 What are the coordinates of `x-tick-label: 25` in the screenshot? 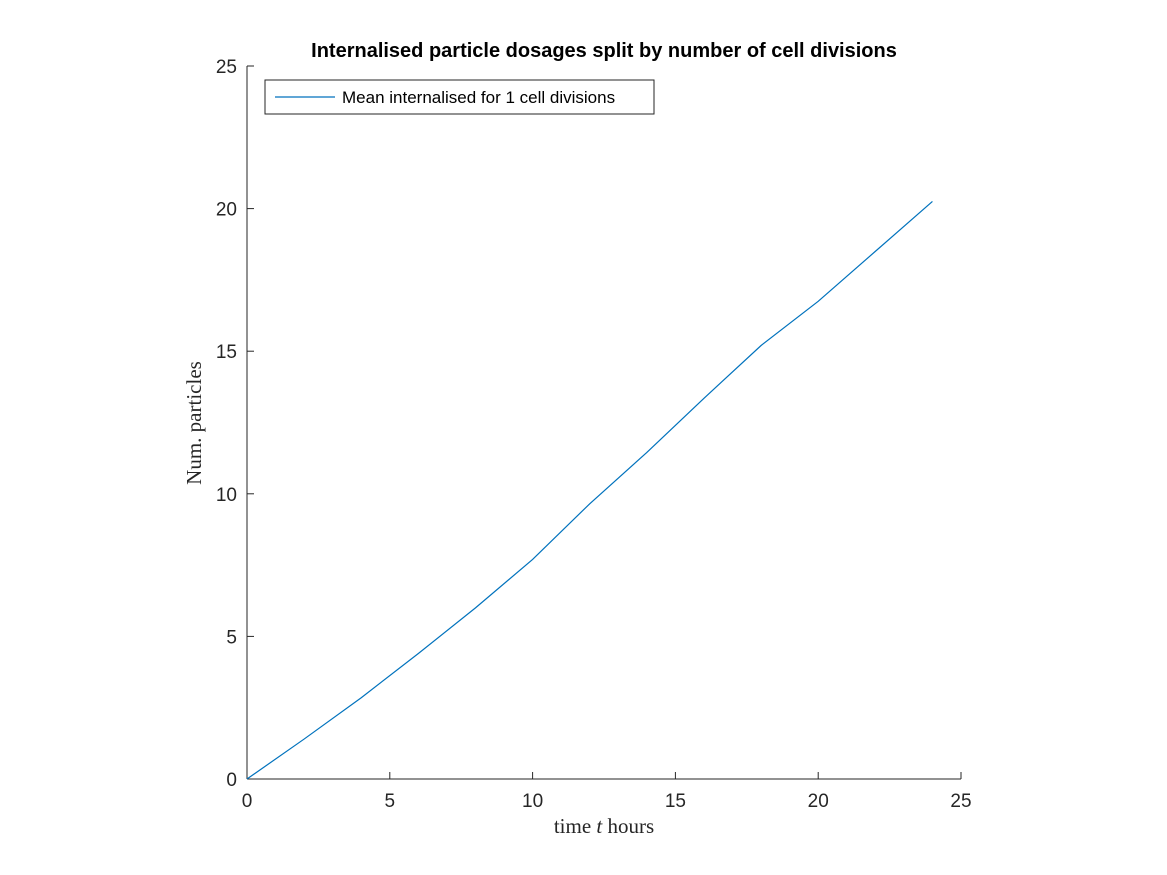 It's located at (960, 801).